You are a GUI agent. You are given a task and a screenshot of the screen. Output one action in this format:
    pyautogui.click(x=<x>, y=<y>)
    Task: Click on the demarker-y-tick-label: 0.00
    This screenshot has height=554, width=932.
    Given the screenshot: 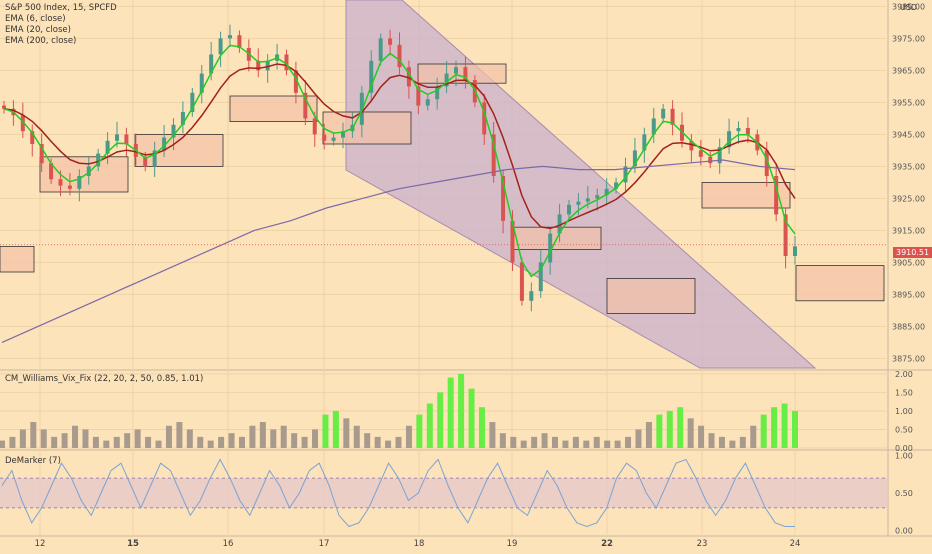 What is the action you would take?
    pyautogui.click(x=904, y=530)
    